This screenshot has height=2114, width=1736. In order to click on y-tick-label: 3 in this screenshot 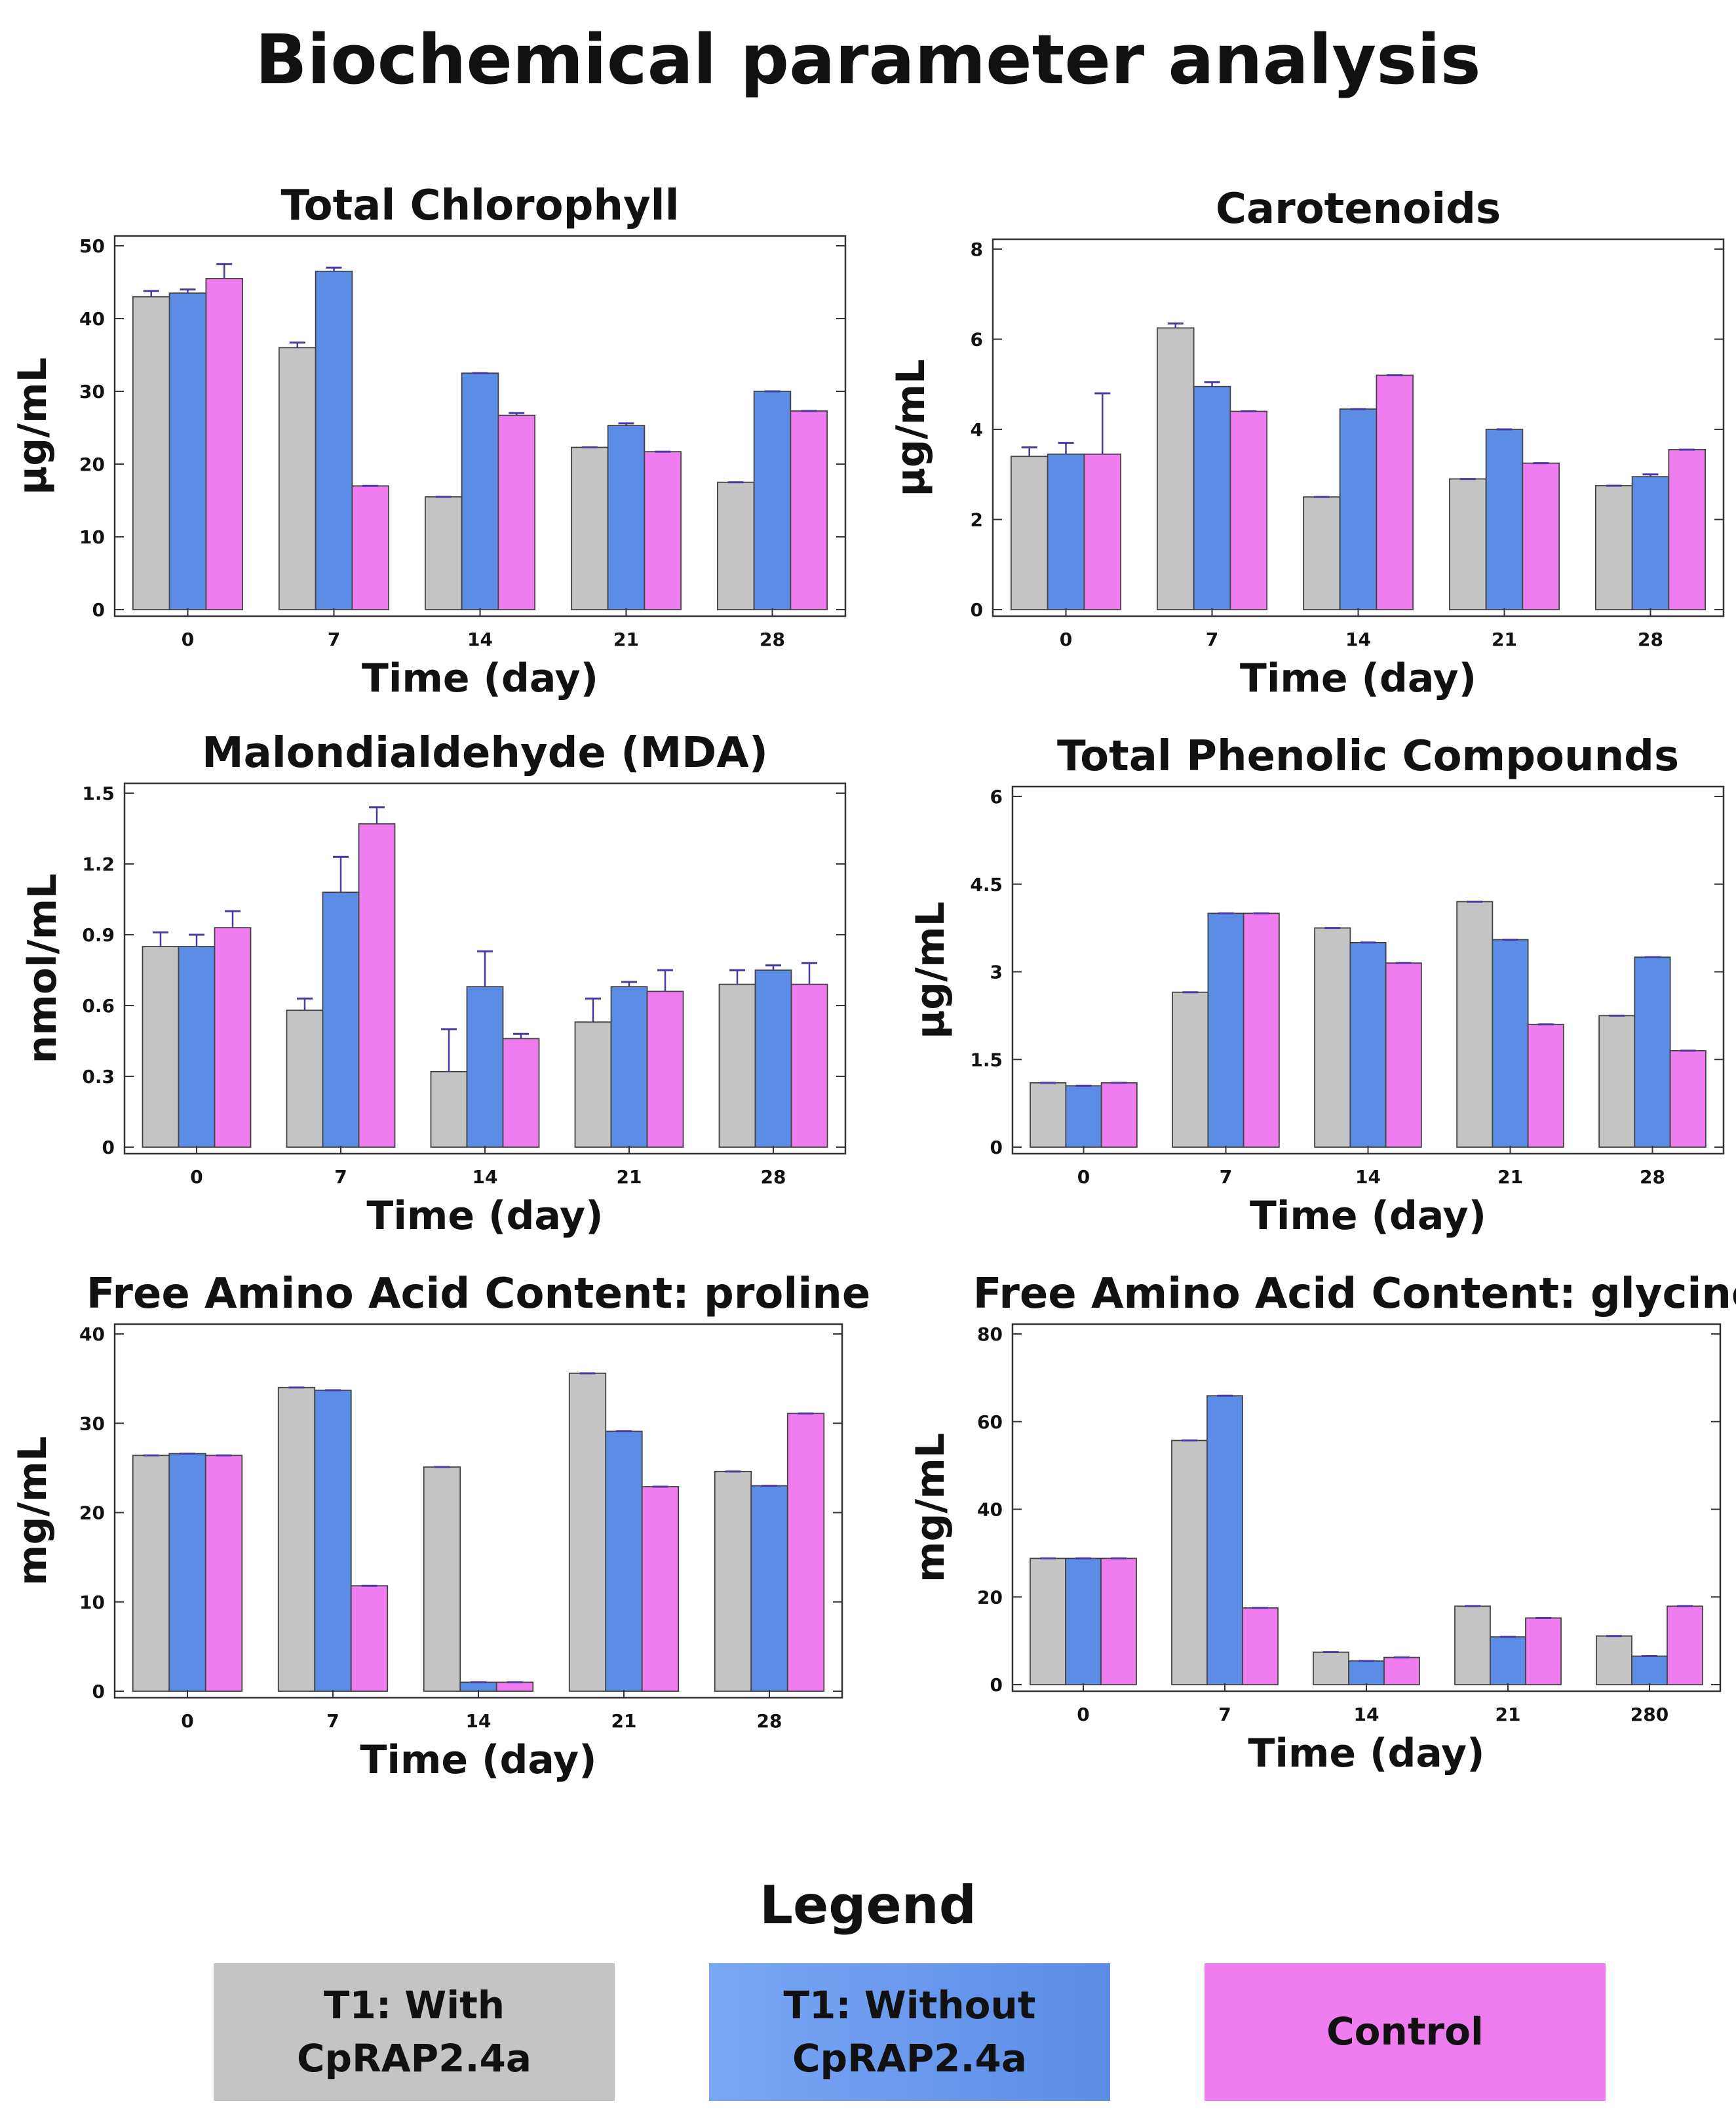, I will do `click(996, 973)`.